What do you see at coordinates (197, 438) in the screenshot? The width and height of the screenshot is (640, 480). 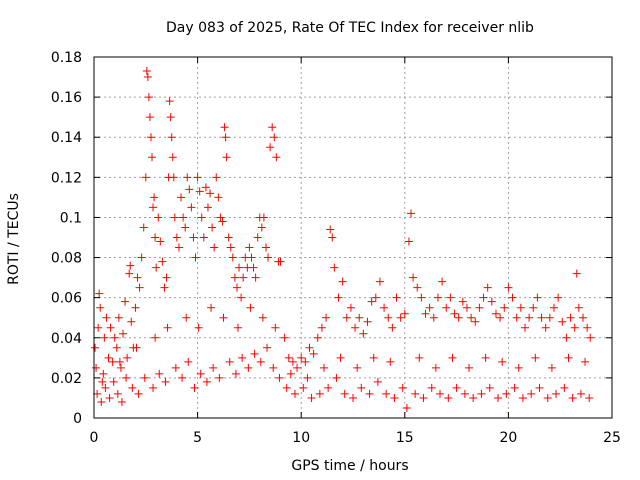 I see `x-tick-label: 5` at bounding box center [197, 438].